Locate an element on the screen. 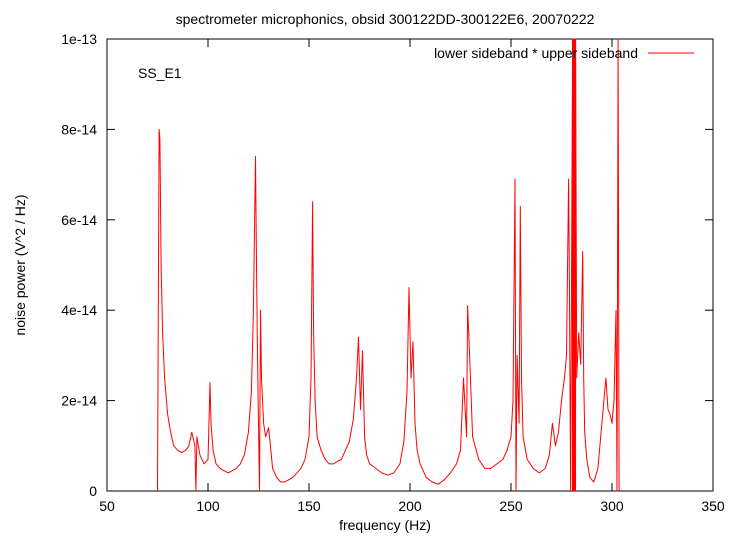 This screenshot has width=740, height=545. y-tick-label: 8e-14 is located at coordinates (79, 129).